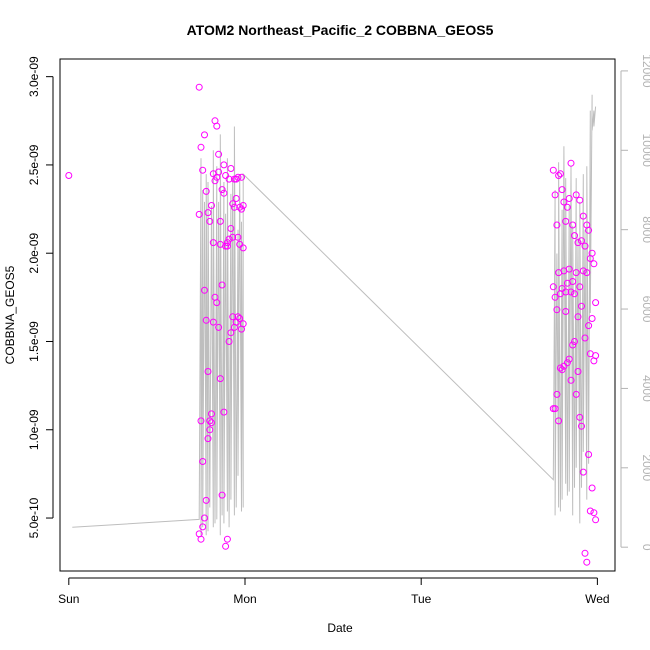 The width and height of the screenshot is (650, 650). I want to click on x-tick-label: Tue, so click(421, 599).